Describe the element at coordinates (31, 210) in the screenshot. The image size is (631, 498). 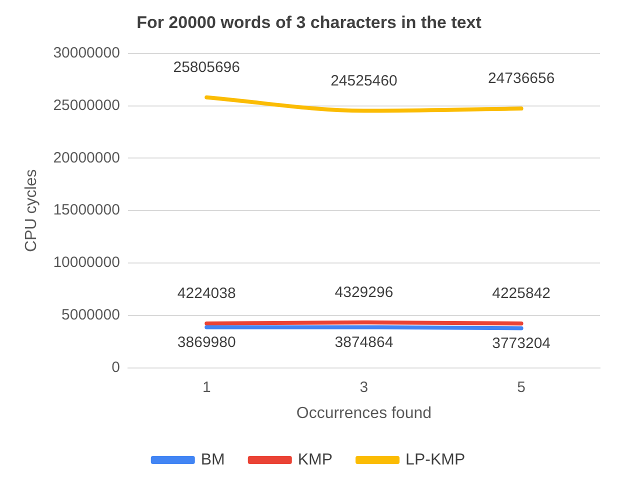
I see `y-axis-title: CPU cycles` at that location.